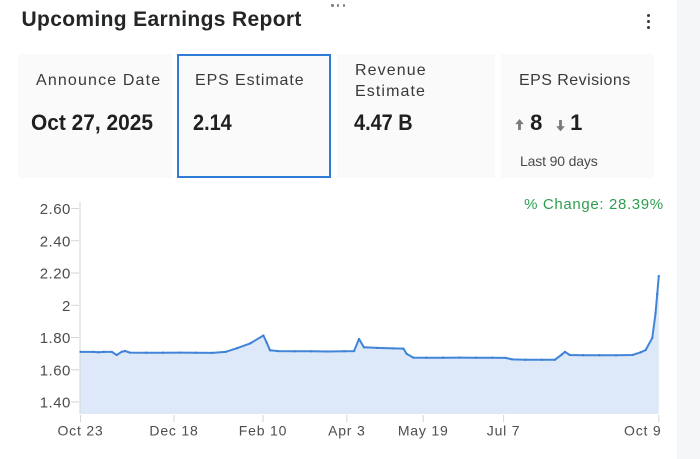 The width and height of the screenshot is (700, 459). Describe the element at coordinates (55, 371) in the screenshot. I see `svg-text: 1.60` at that location.